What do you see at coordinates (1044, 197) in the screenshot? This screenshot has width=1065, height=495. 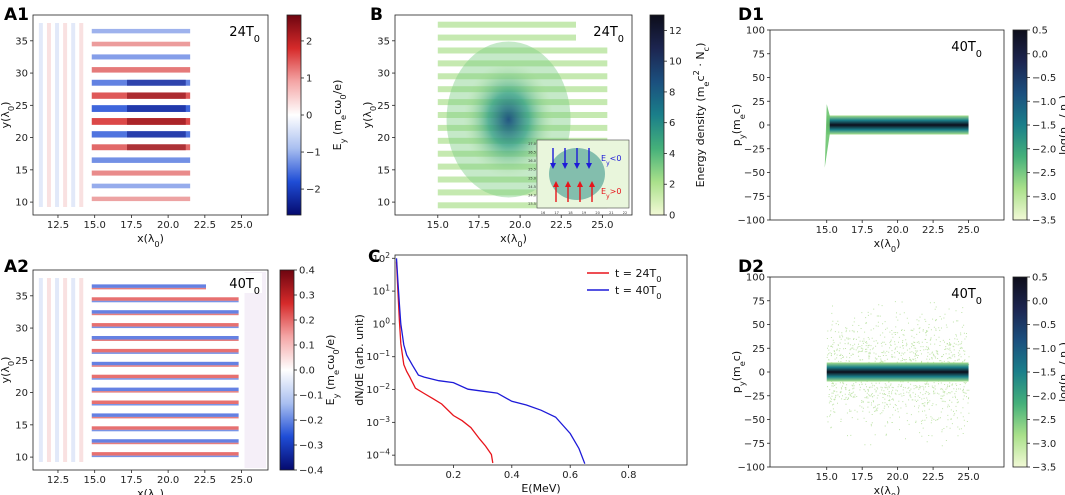 I see `colorbar-tick-label: −3.0` at bounding box center [1044, 197].